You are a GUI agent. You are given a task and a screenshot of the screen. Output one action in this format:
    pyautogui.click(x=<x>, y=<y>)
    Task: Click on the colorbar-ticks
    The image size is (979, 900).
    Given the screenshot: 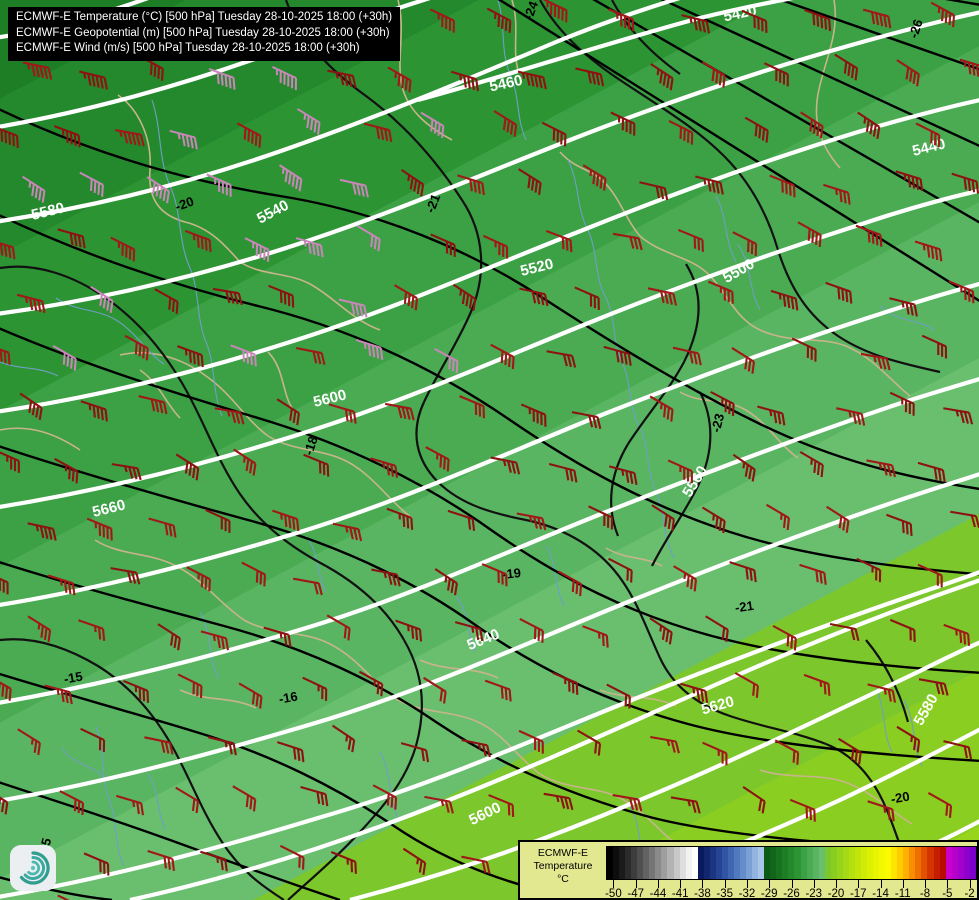 What is the action you would take?
    pyautogui.click(x=791, y=884)
    